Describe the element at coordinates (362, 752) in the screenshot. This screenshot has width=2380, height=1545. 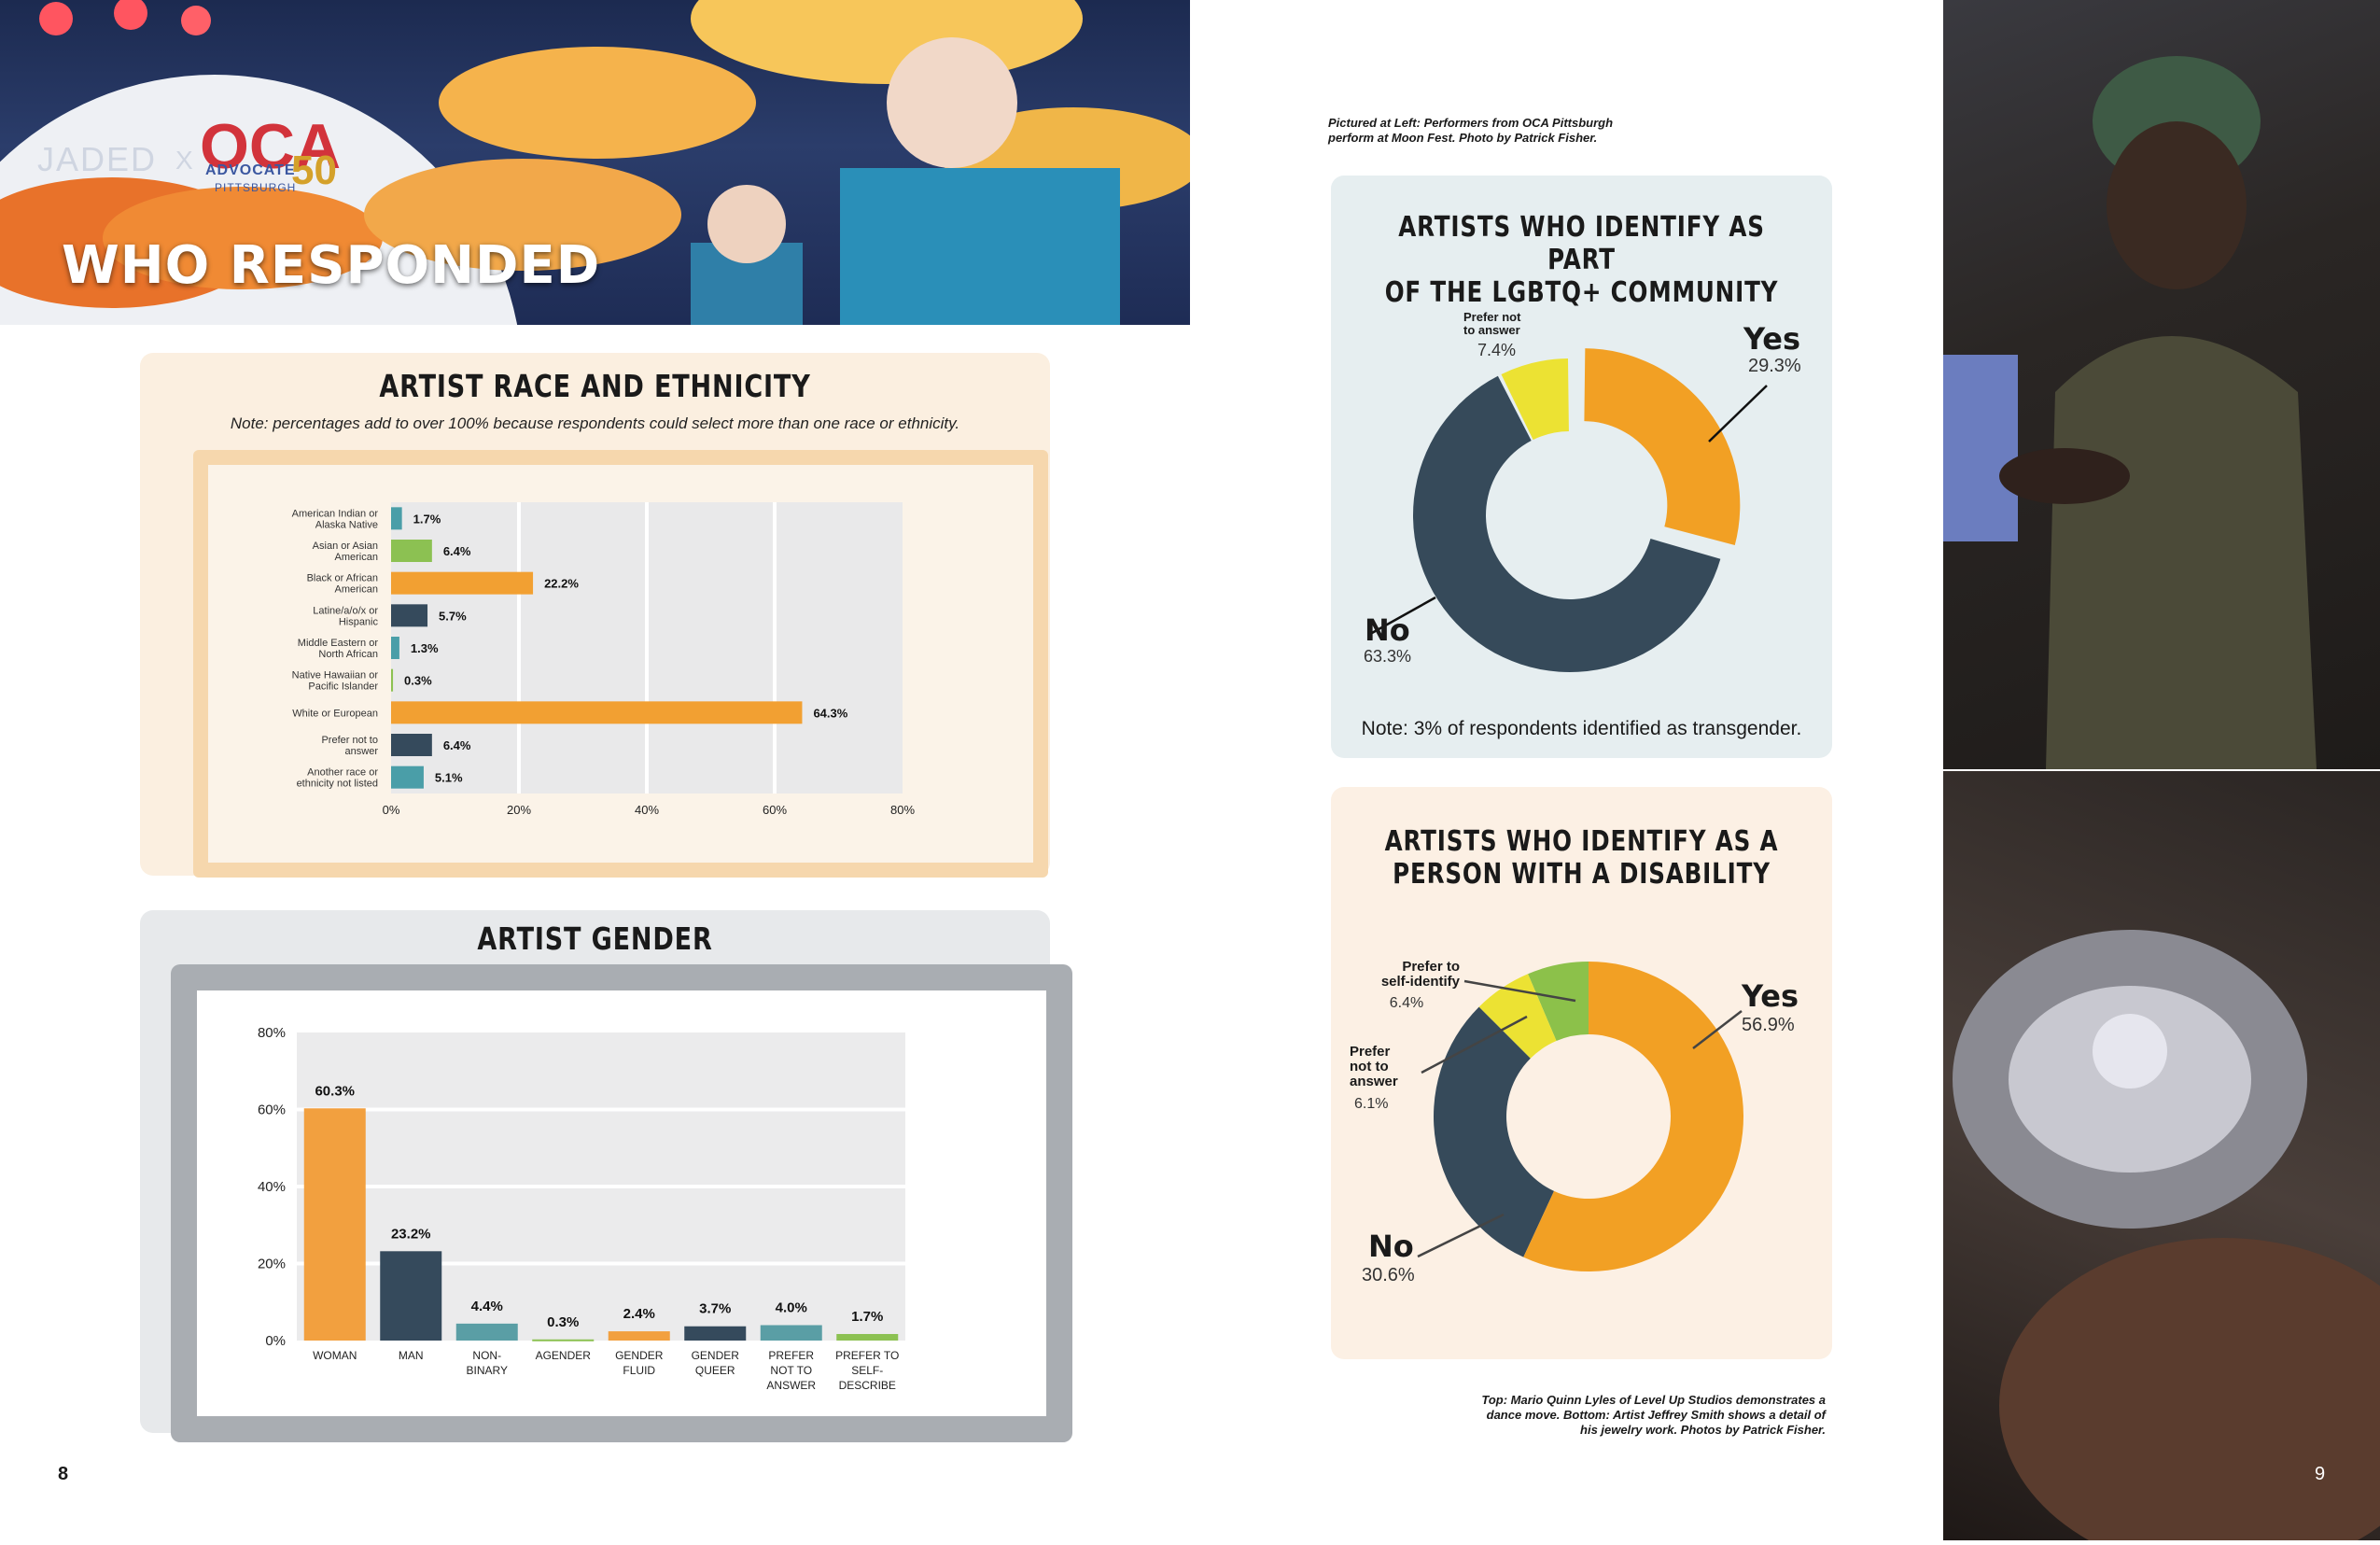
I see `category-label-line: answer` at that location.